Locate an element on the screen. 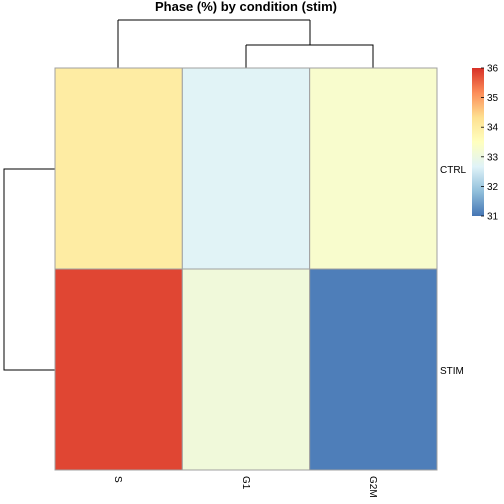 The width and height of the screenshot is (504, 504). colorbar-tick-label: 34 is located at coordinates (493, 128).